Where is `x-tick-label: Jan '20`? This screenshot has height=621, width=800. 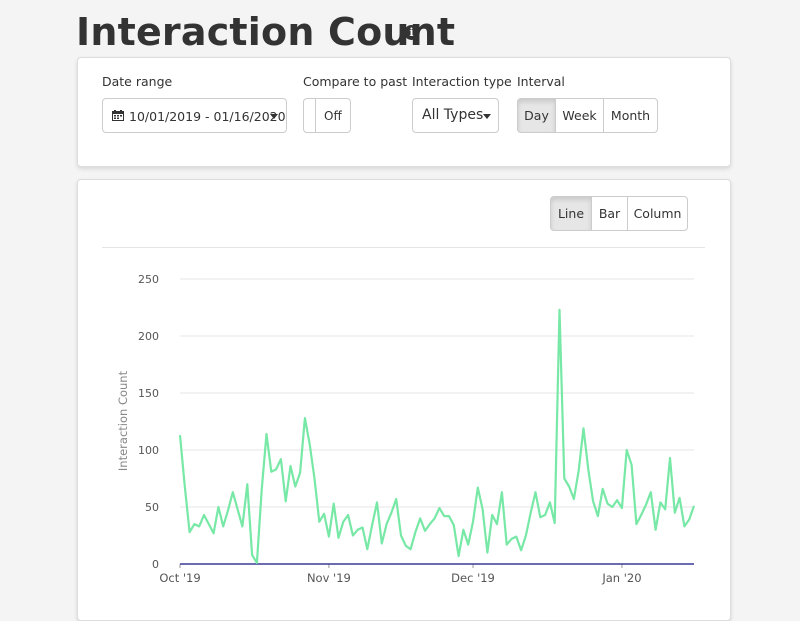 x-tick-label: Jan '20 is located at coordinates (621, 578).